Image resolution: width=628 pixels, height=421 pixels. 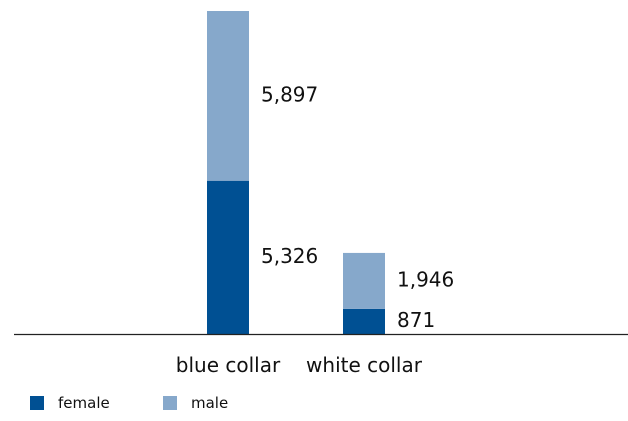 What do you see at coordinates (364, 365) in the screenshot?
I see `x-tick-label-white-collar: white collar` at bounding box center [364, 365].